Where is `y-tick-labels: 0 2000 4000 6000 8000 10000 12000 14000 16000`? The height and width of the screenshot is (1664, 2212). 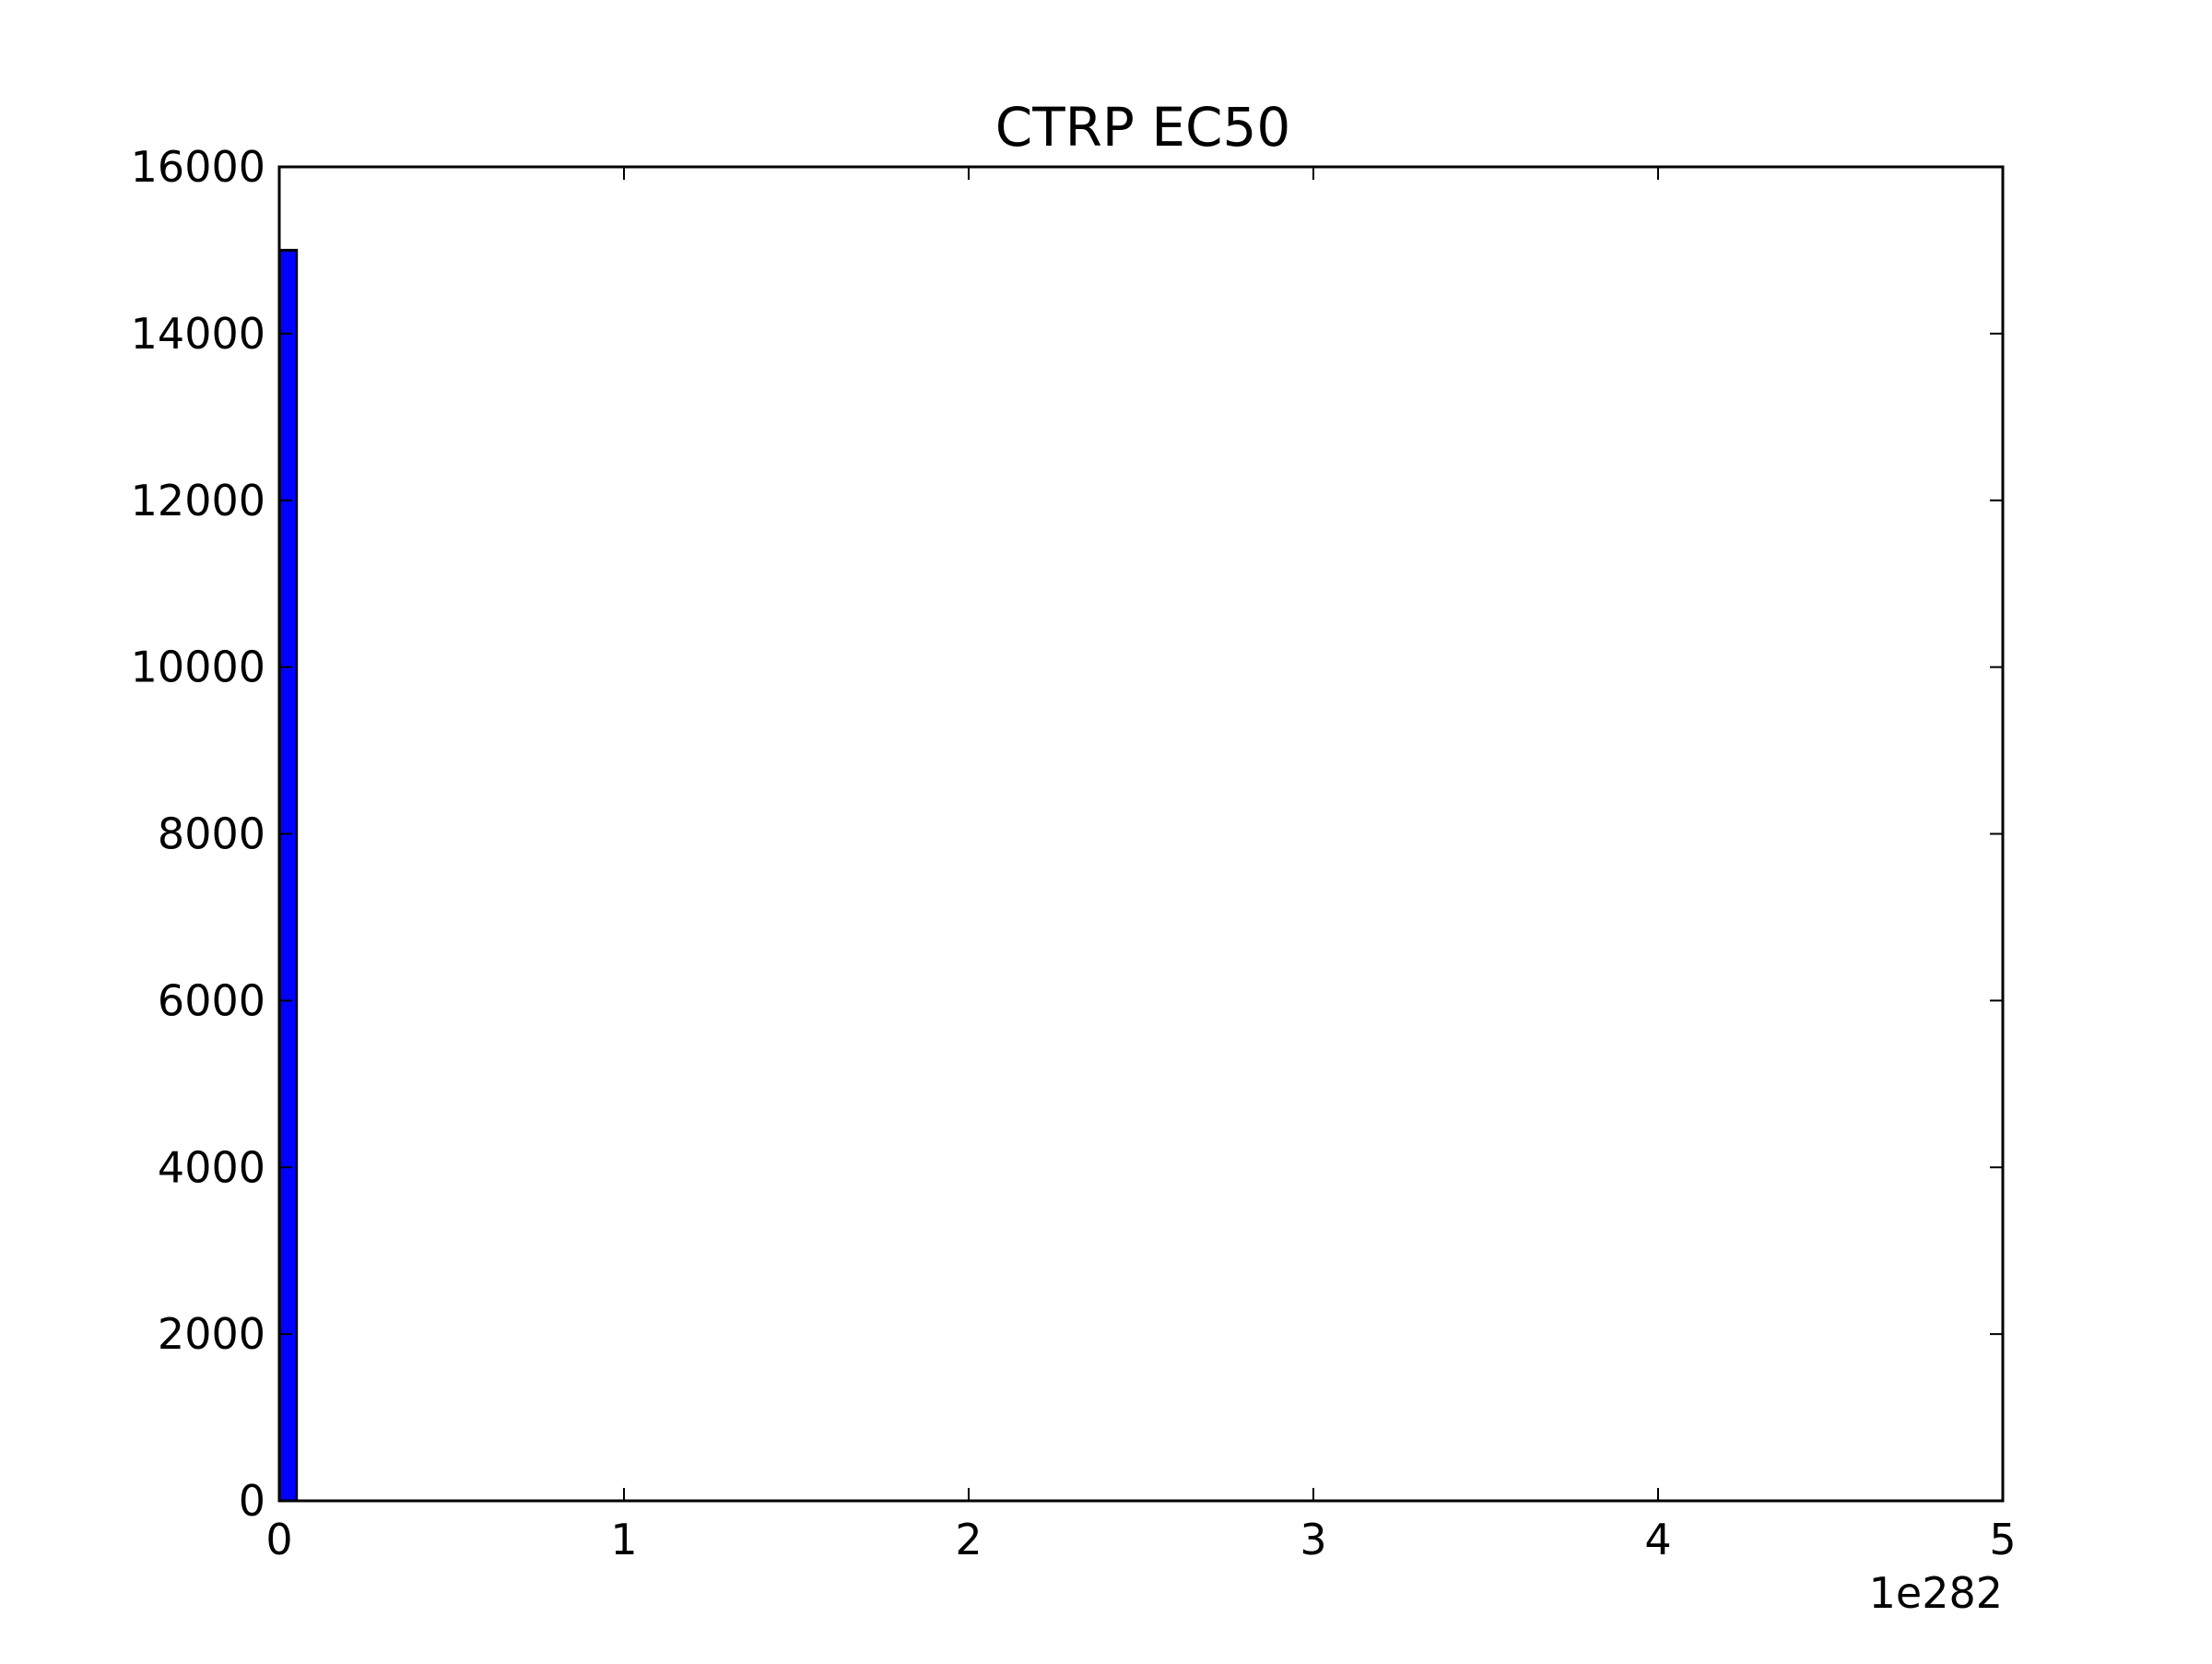
y-tick-labels: 0 2000 4000 6000 8000 10000 12000 14000 16000 is located at coordinates (198, 834).